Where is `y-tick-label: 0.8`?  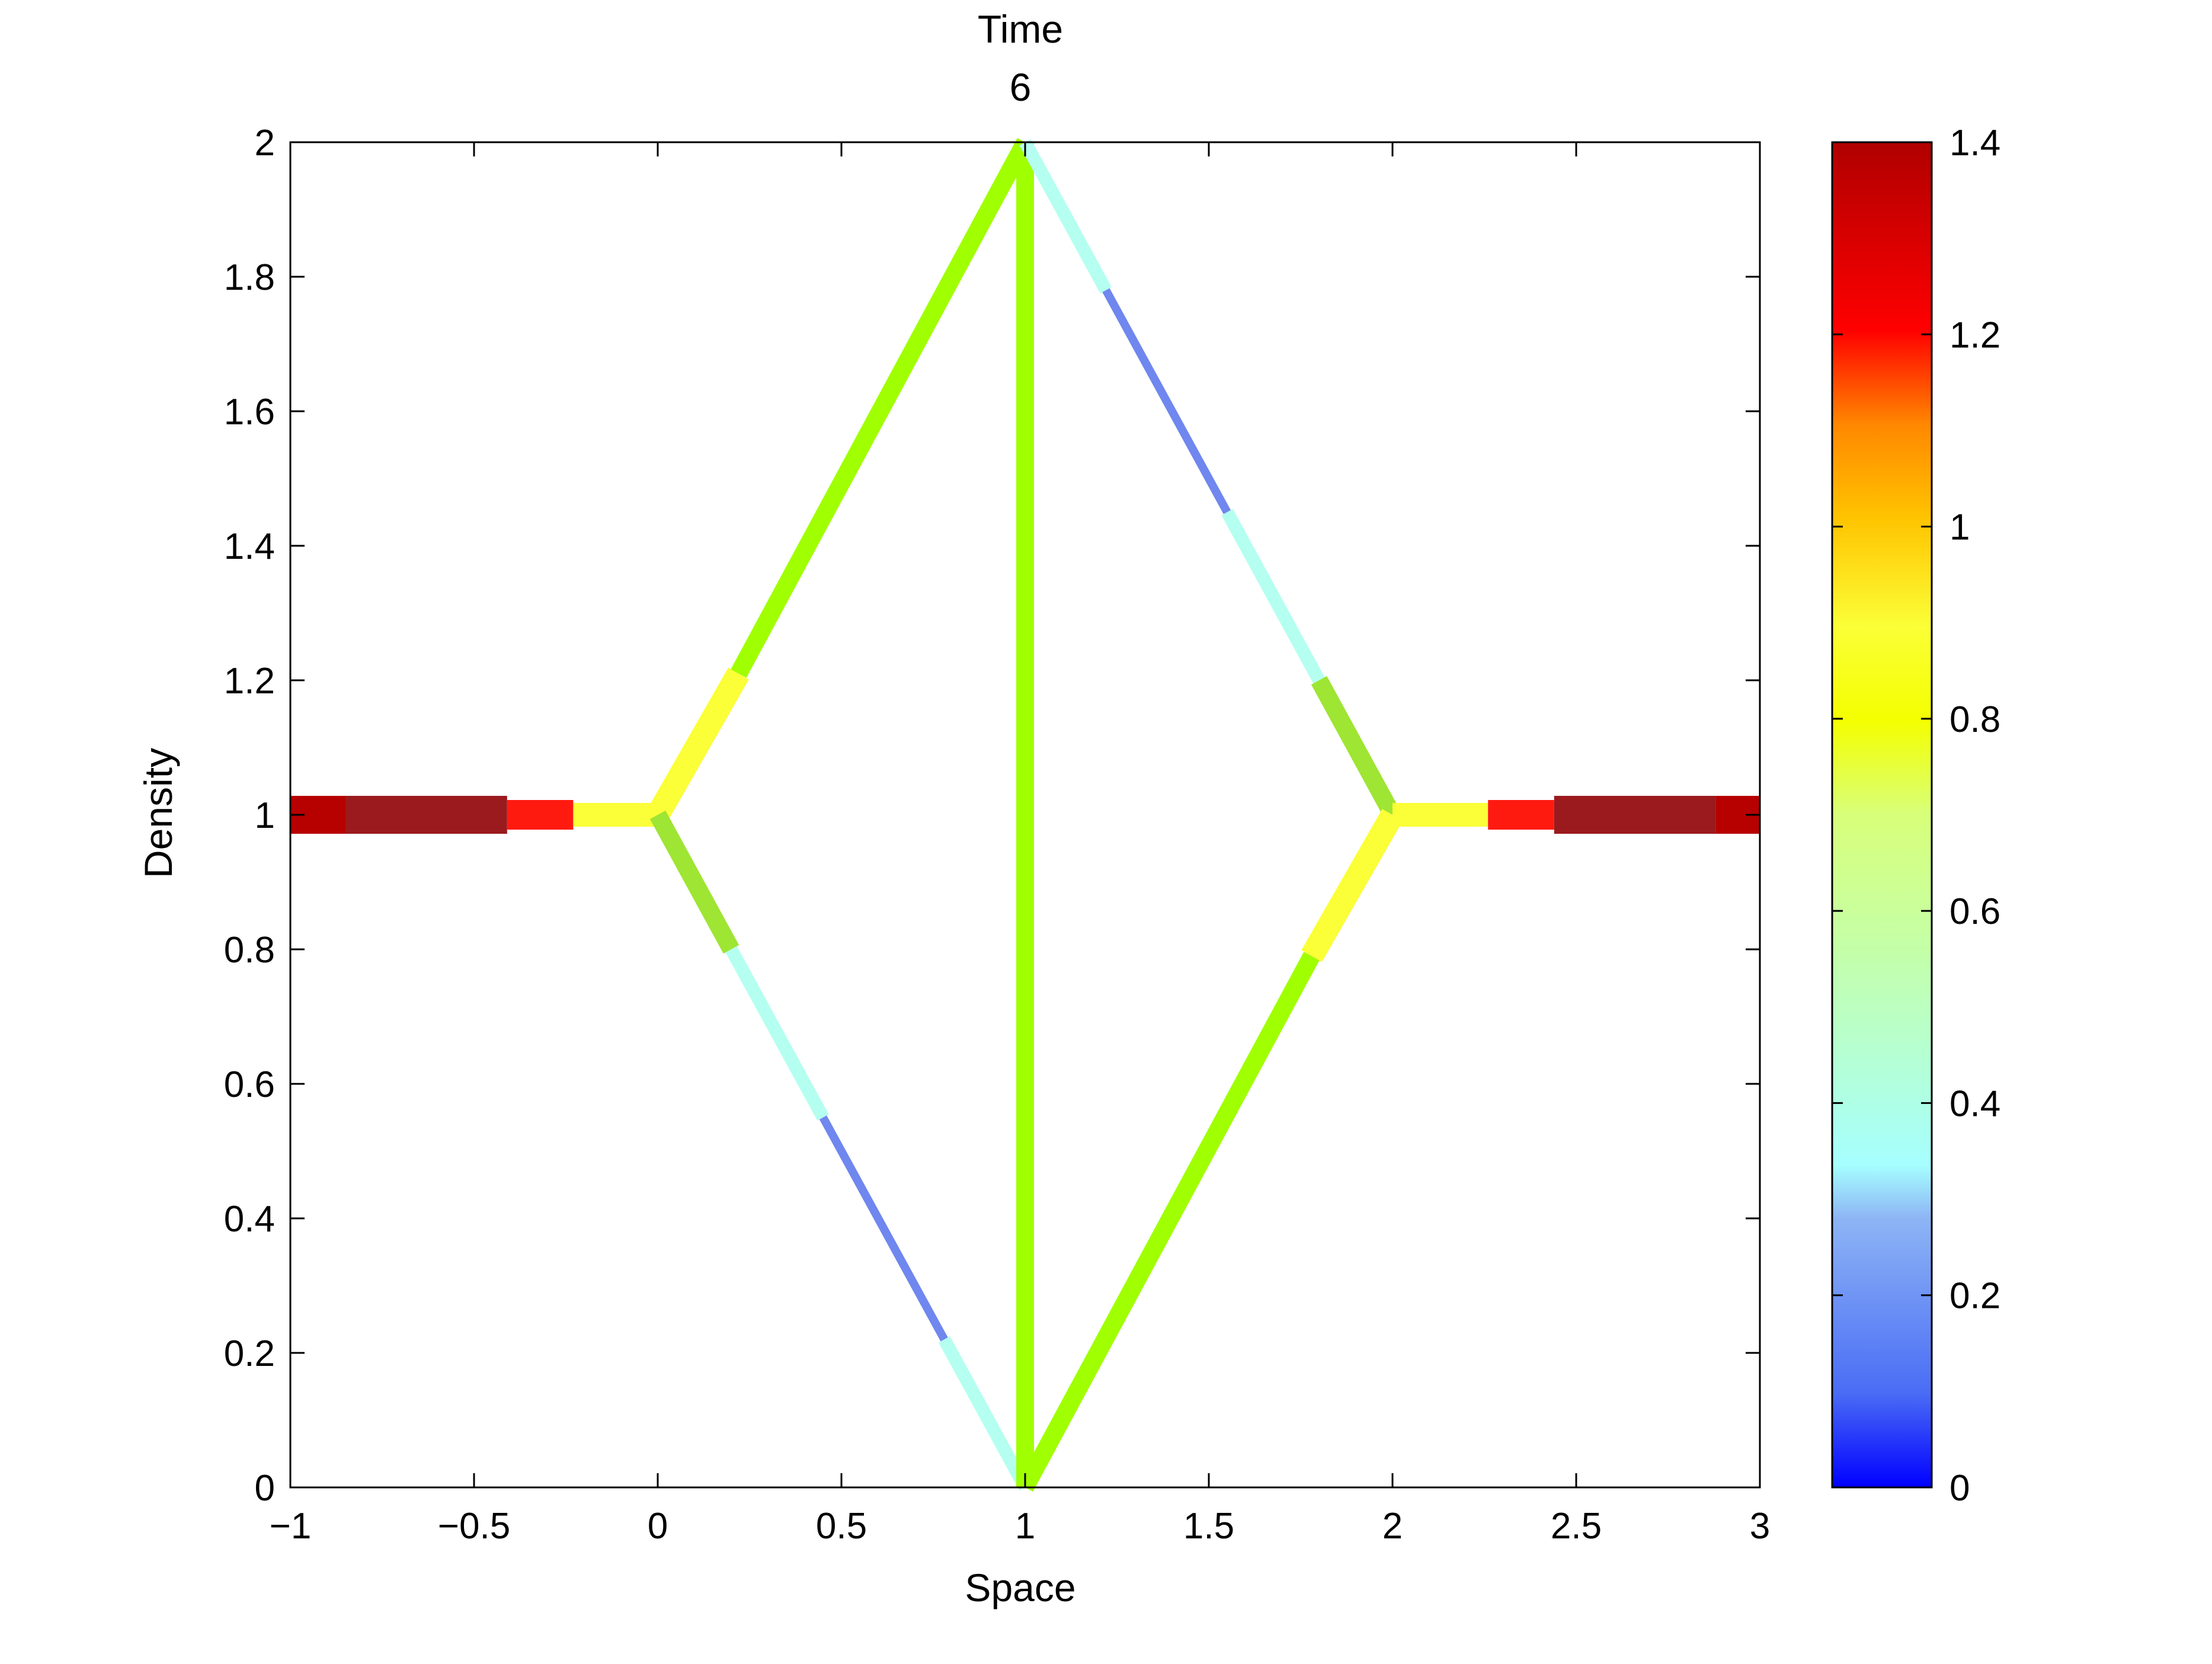
y-tick-label: 0.8 is located at coordinates (249, 950).